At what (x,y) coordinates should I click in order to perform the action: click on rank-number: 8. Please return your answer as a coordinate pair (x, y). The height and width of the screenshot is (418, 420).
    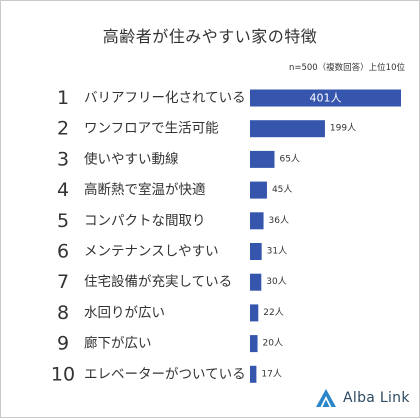
    Looking at the image, I should click on (63, 313).